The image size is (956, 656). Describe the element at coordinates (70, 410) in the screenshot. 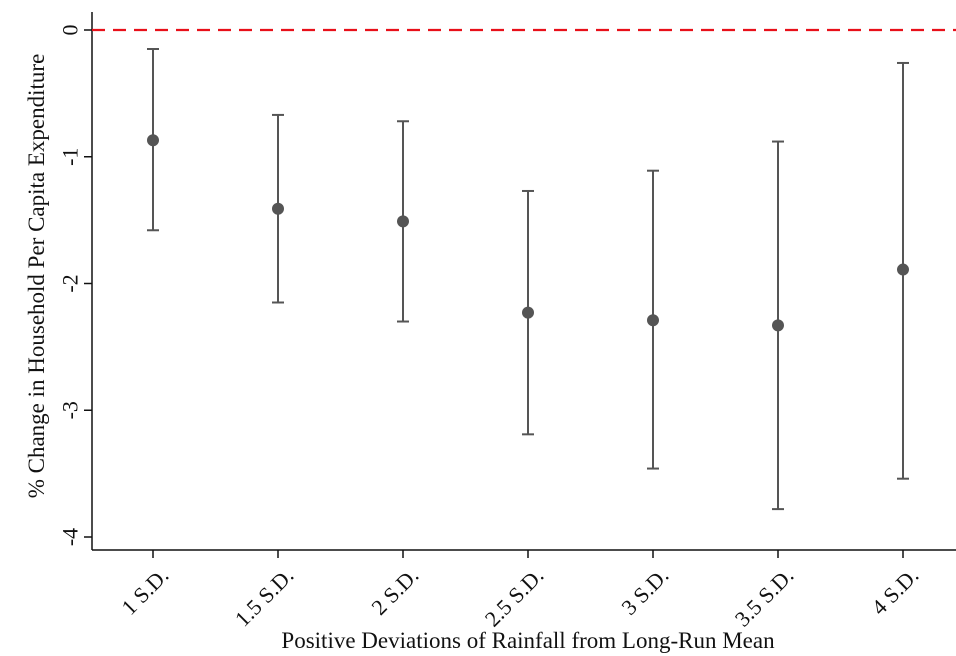

I see `y-tick-label: -3` at that location.